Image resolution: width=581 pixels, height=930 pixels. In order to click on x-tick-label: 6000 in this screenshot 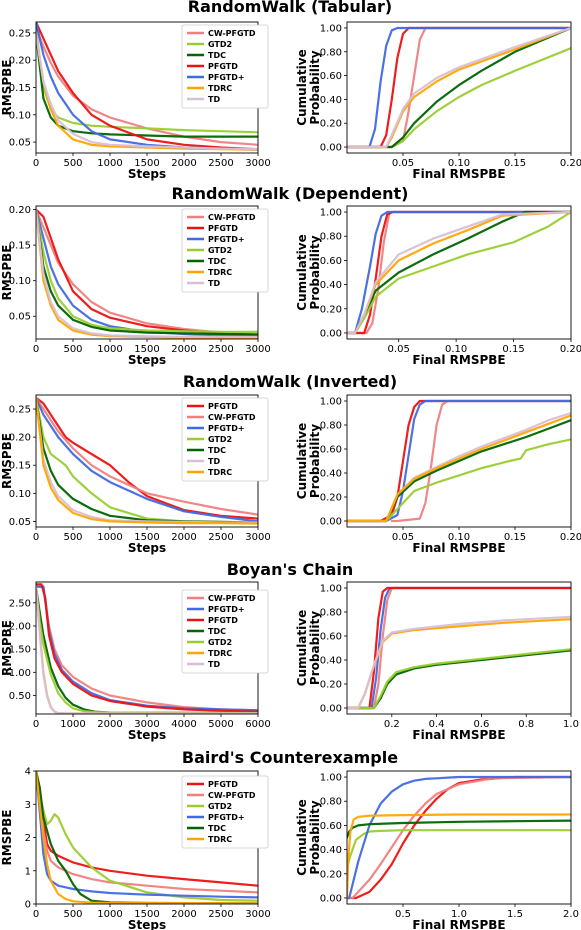, I will do `click(257, 724)`.